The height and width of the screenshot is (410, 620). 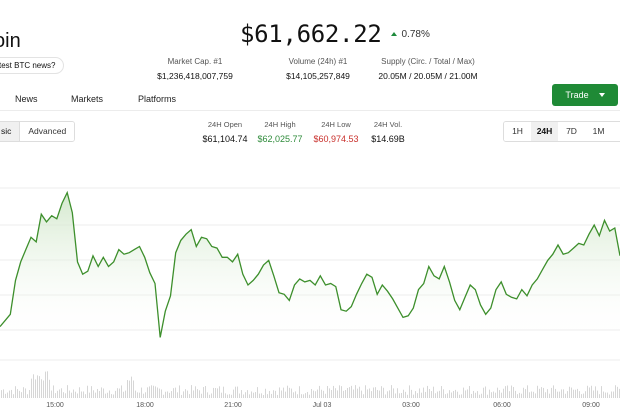 I want to click on x-tick-label: Jul 03, so click(x=322, y=405).